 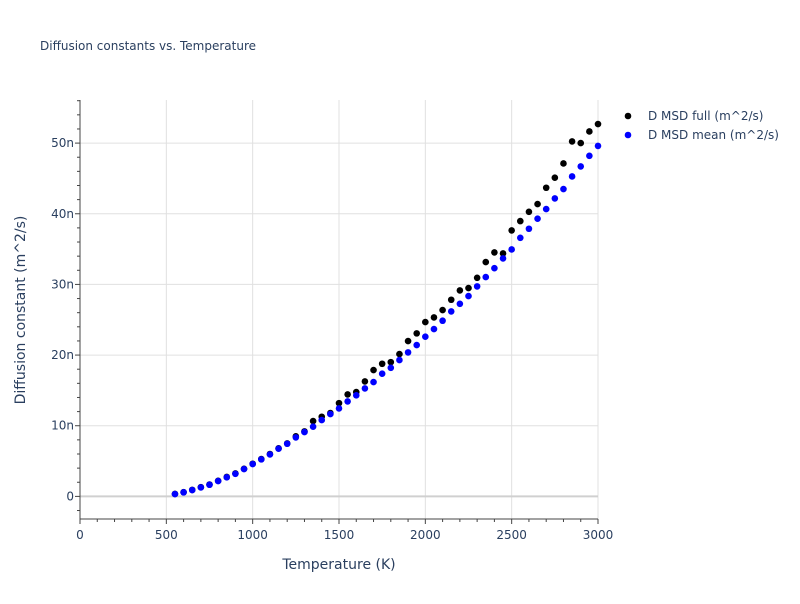 What do you see at coordinates (598, 535) in the screenshot?
I see `x-tick-label: 3000` at bounding box center [598, 535].